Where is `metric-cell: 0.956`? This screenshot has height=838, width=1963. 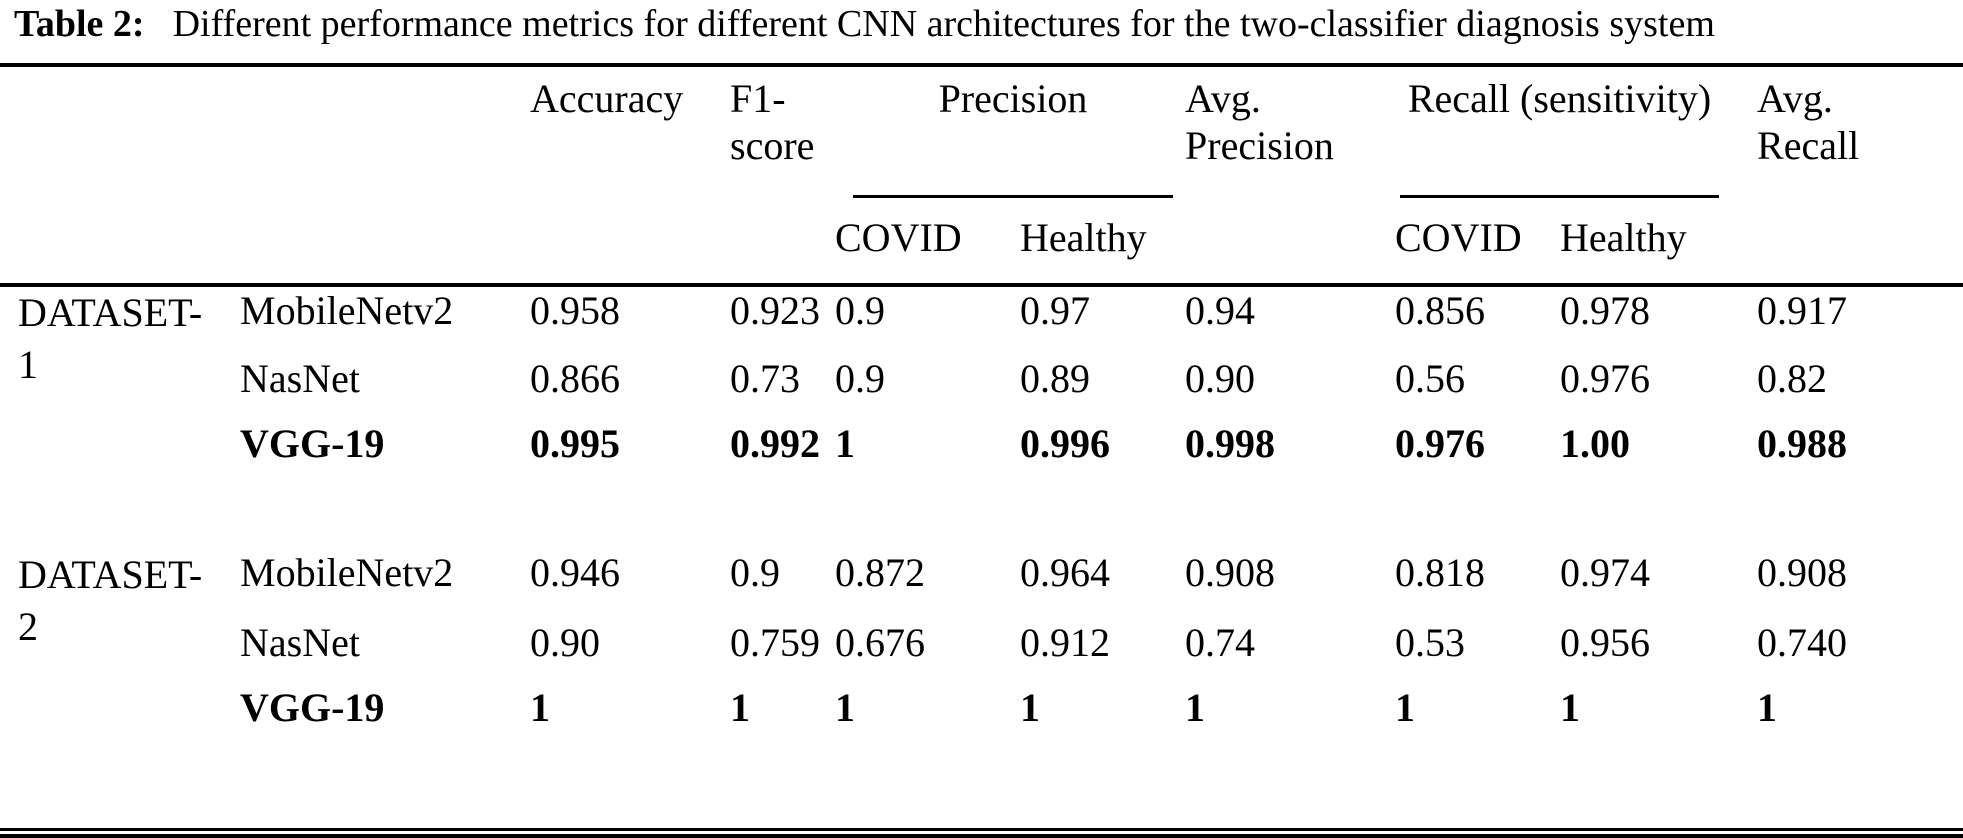 metric-cell: 0.956 is located at coordinates (1605, 642).